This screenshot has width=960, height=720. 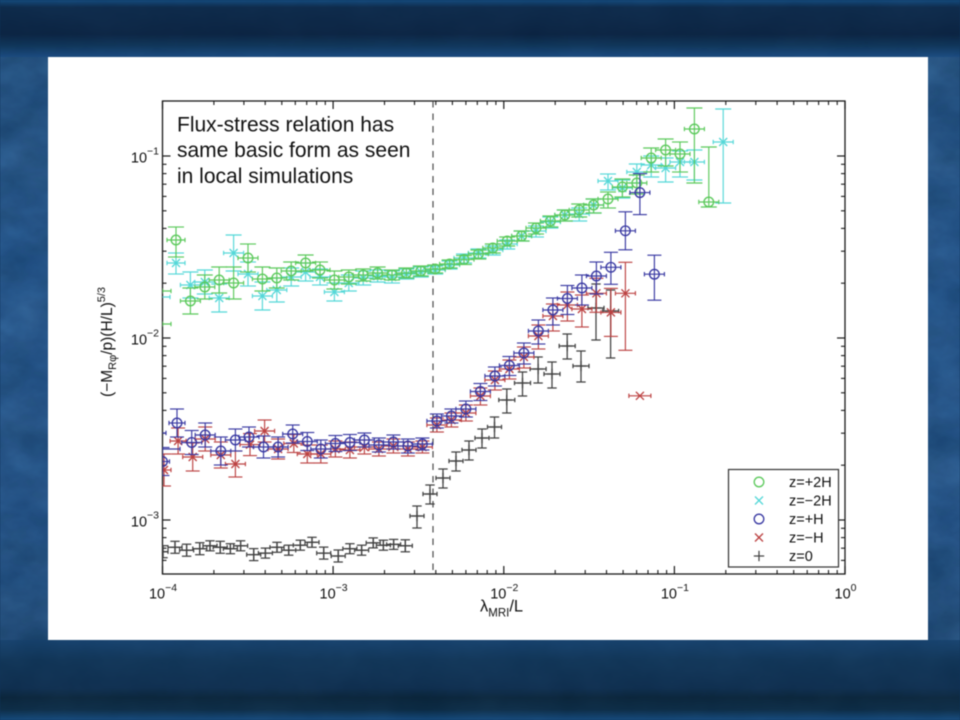 I want to click on svg-text: z=+2H, so click(x=810, y=483).